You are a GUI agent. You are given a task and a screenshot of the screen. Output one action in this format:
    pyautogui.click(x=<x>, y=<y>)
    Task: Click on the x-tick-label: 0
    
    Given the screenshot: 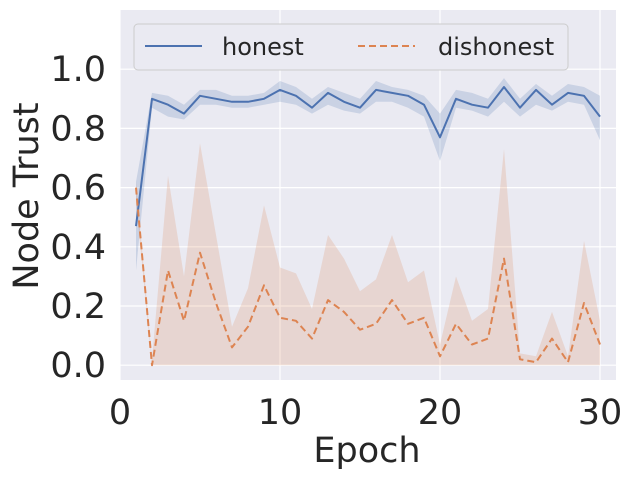 What is the action you would take?
    pyautogui.click(x=120, y=413)
    